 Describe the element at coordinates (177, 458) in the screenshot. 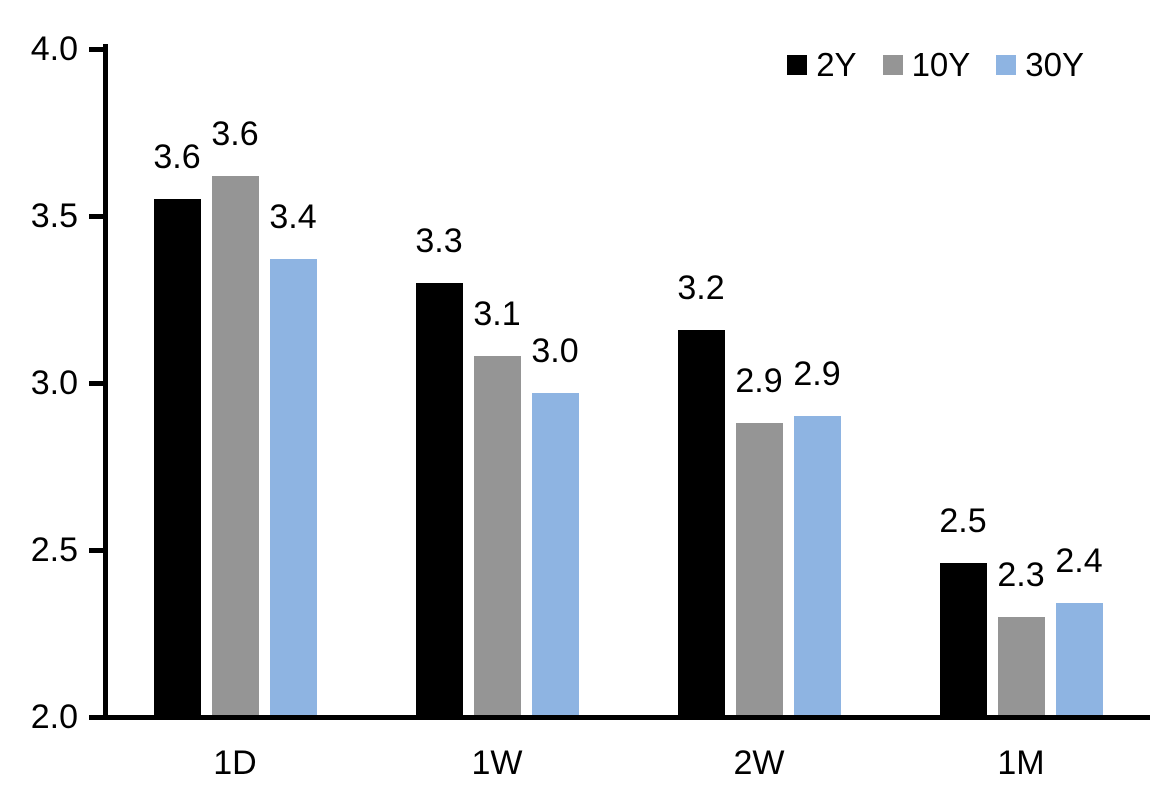

I see `bar-2Y-1D` at that location.